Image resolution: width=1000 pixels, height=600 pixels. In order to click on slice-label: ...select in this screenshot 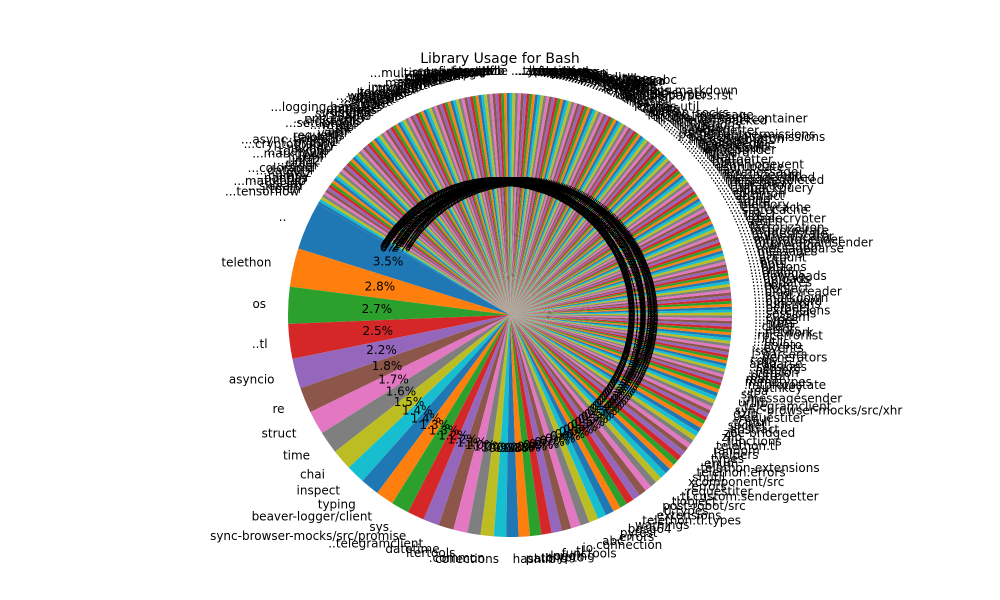, I will do `click(584, 76)`.